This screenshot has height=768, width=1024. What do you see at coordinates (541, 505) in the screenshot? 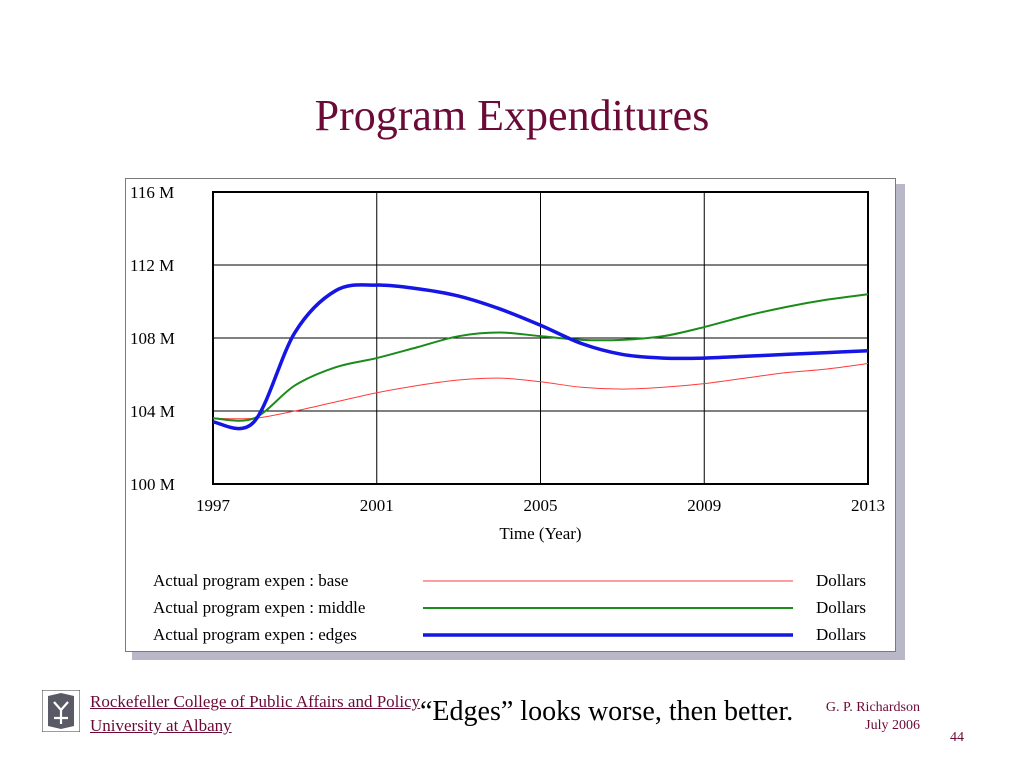
I see `x-tick-label: 2005` at bounding box center [541, 505].